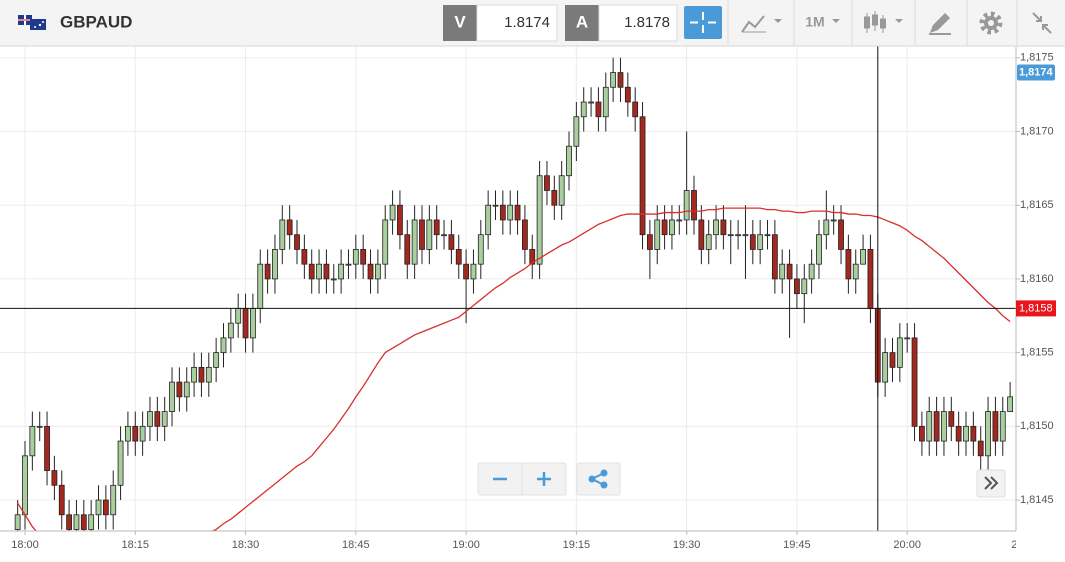 The image size is (1065, 562). Describe the element at coordinates (991, 23) in the screenshot. I see `settings-button` at that location.